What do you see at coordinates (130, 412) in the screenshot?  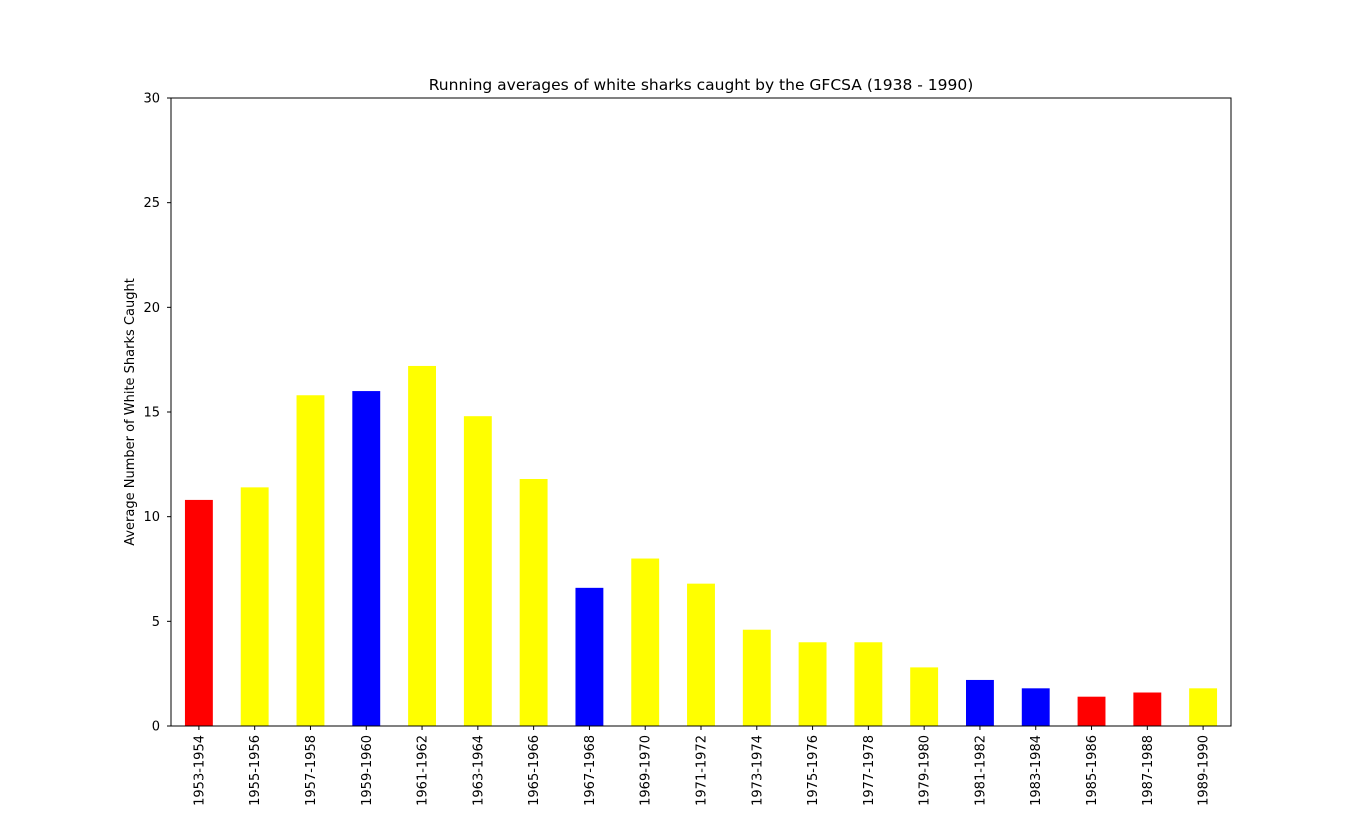 I see `y-axis-label: Average Number of White Sharks Caught` at bounding box center [130, 412].